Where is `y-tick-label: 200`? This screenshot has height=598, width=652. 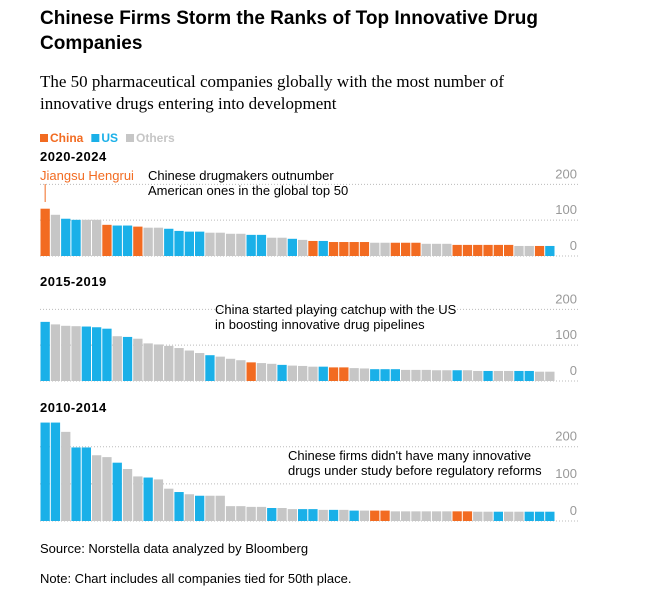 y-tick-label: 200 is located at coordinates (566, 173).